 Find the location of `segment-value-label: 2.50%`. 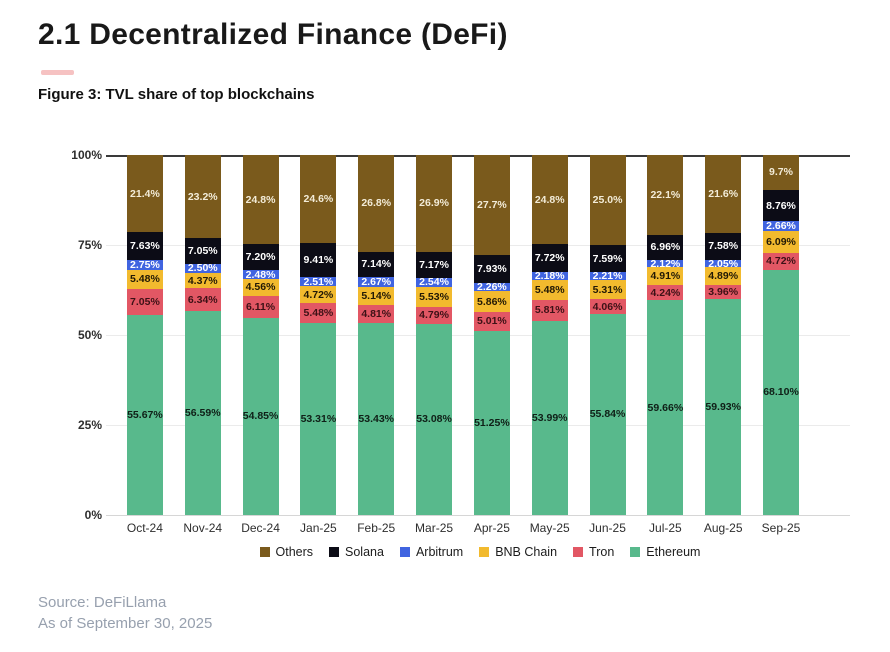

segment-value-label: 2.50% is located at coordinates (202, 268).